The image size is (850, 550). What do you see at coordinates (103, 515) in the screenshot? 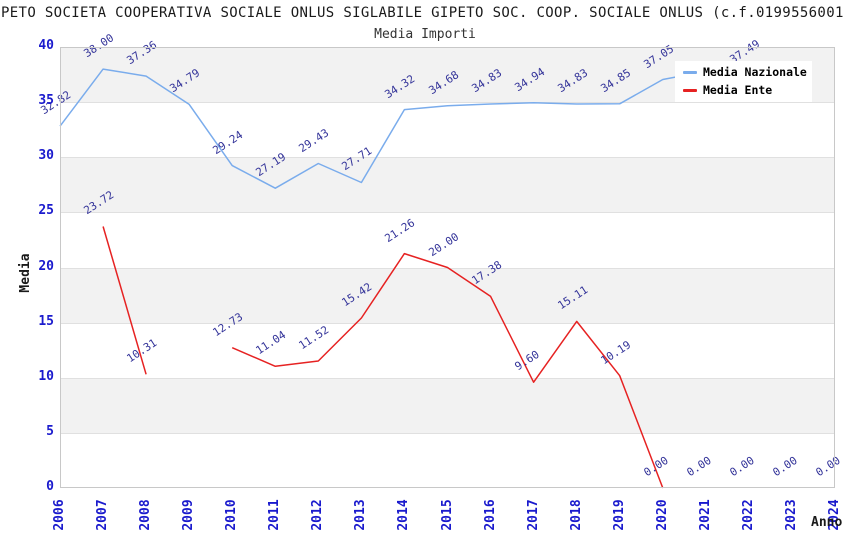
I see `x-tick-label: 2007` at bounding box center [103, 515].